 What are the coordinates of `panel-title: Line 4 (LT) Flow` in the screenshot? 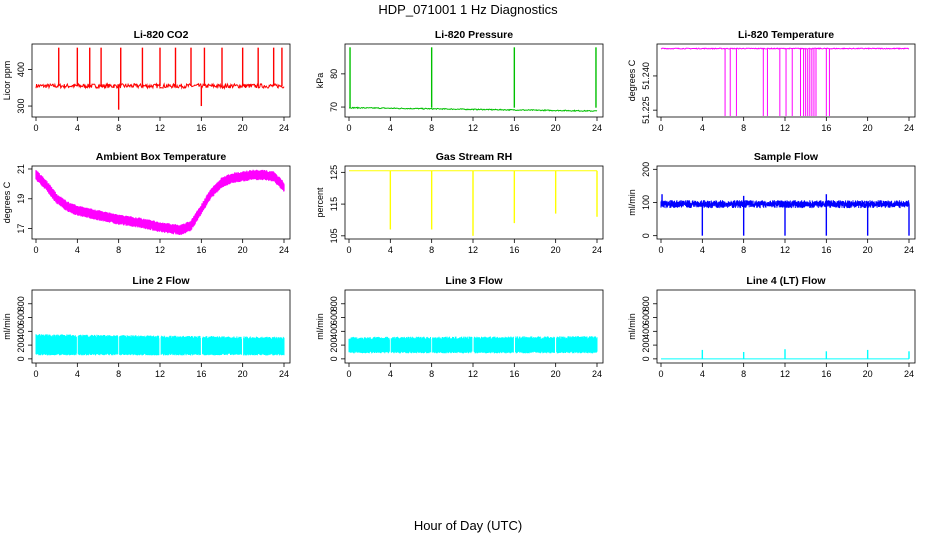 It's located at (786, 281).